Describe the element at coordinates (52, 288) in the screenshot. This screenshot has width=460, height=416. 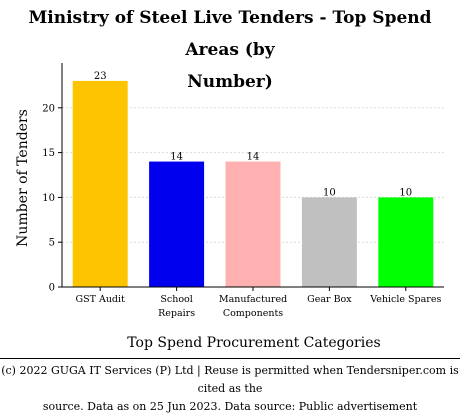
I see `y-tick-label: 0` at that location.